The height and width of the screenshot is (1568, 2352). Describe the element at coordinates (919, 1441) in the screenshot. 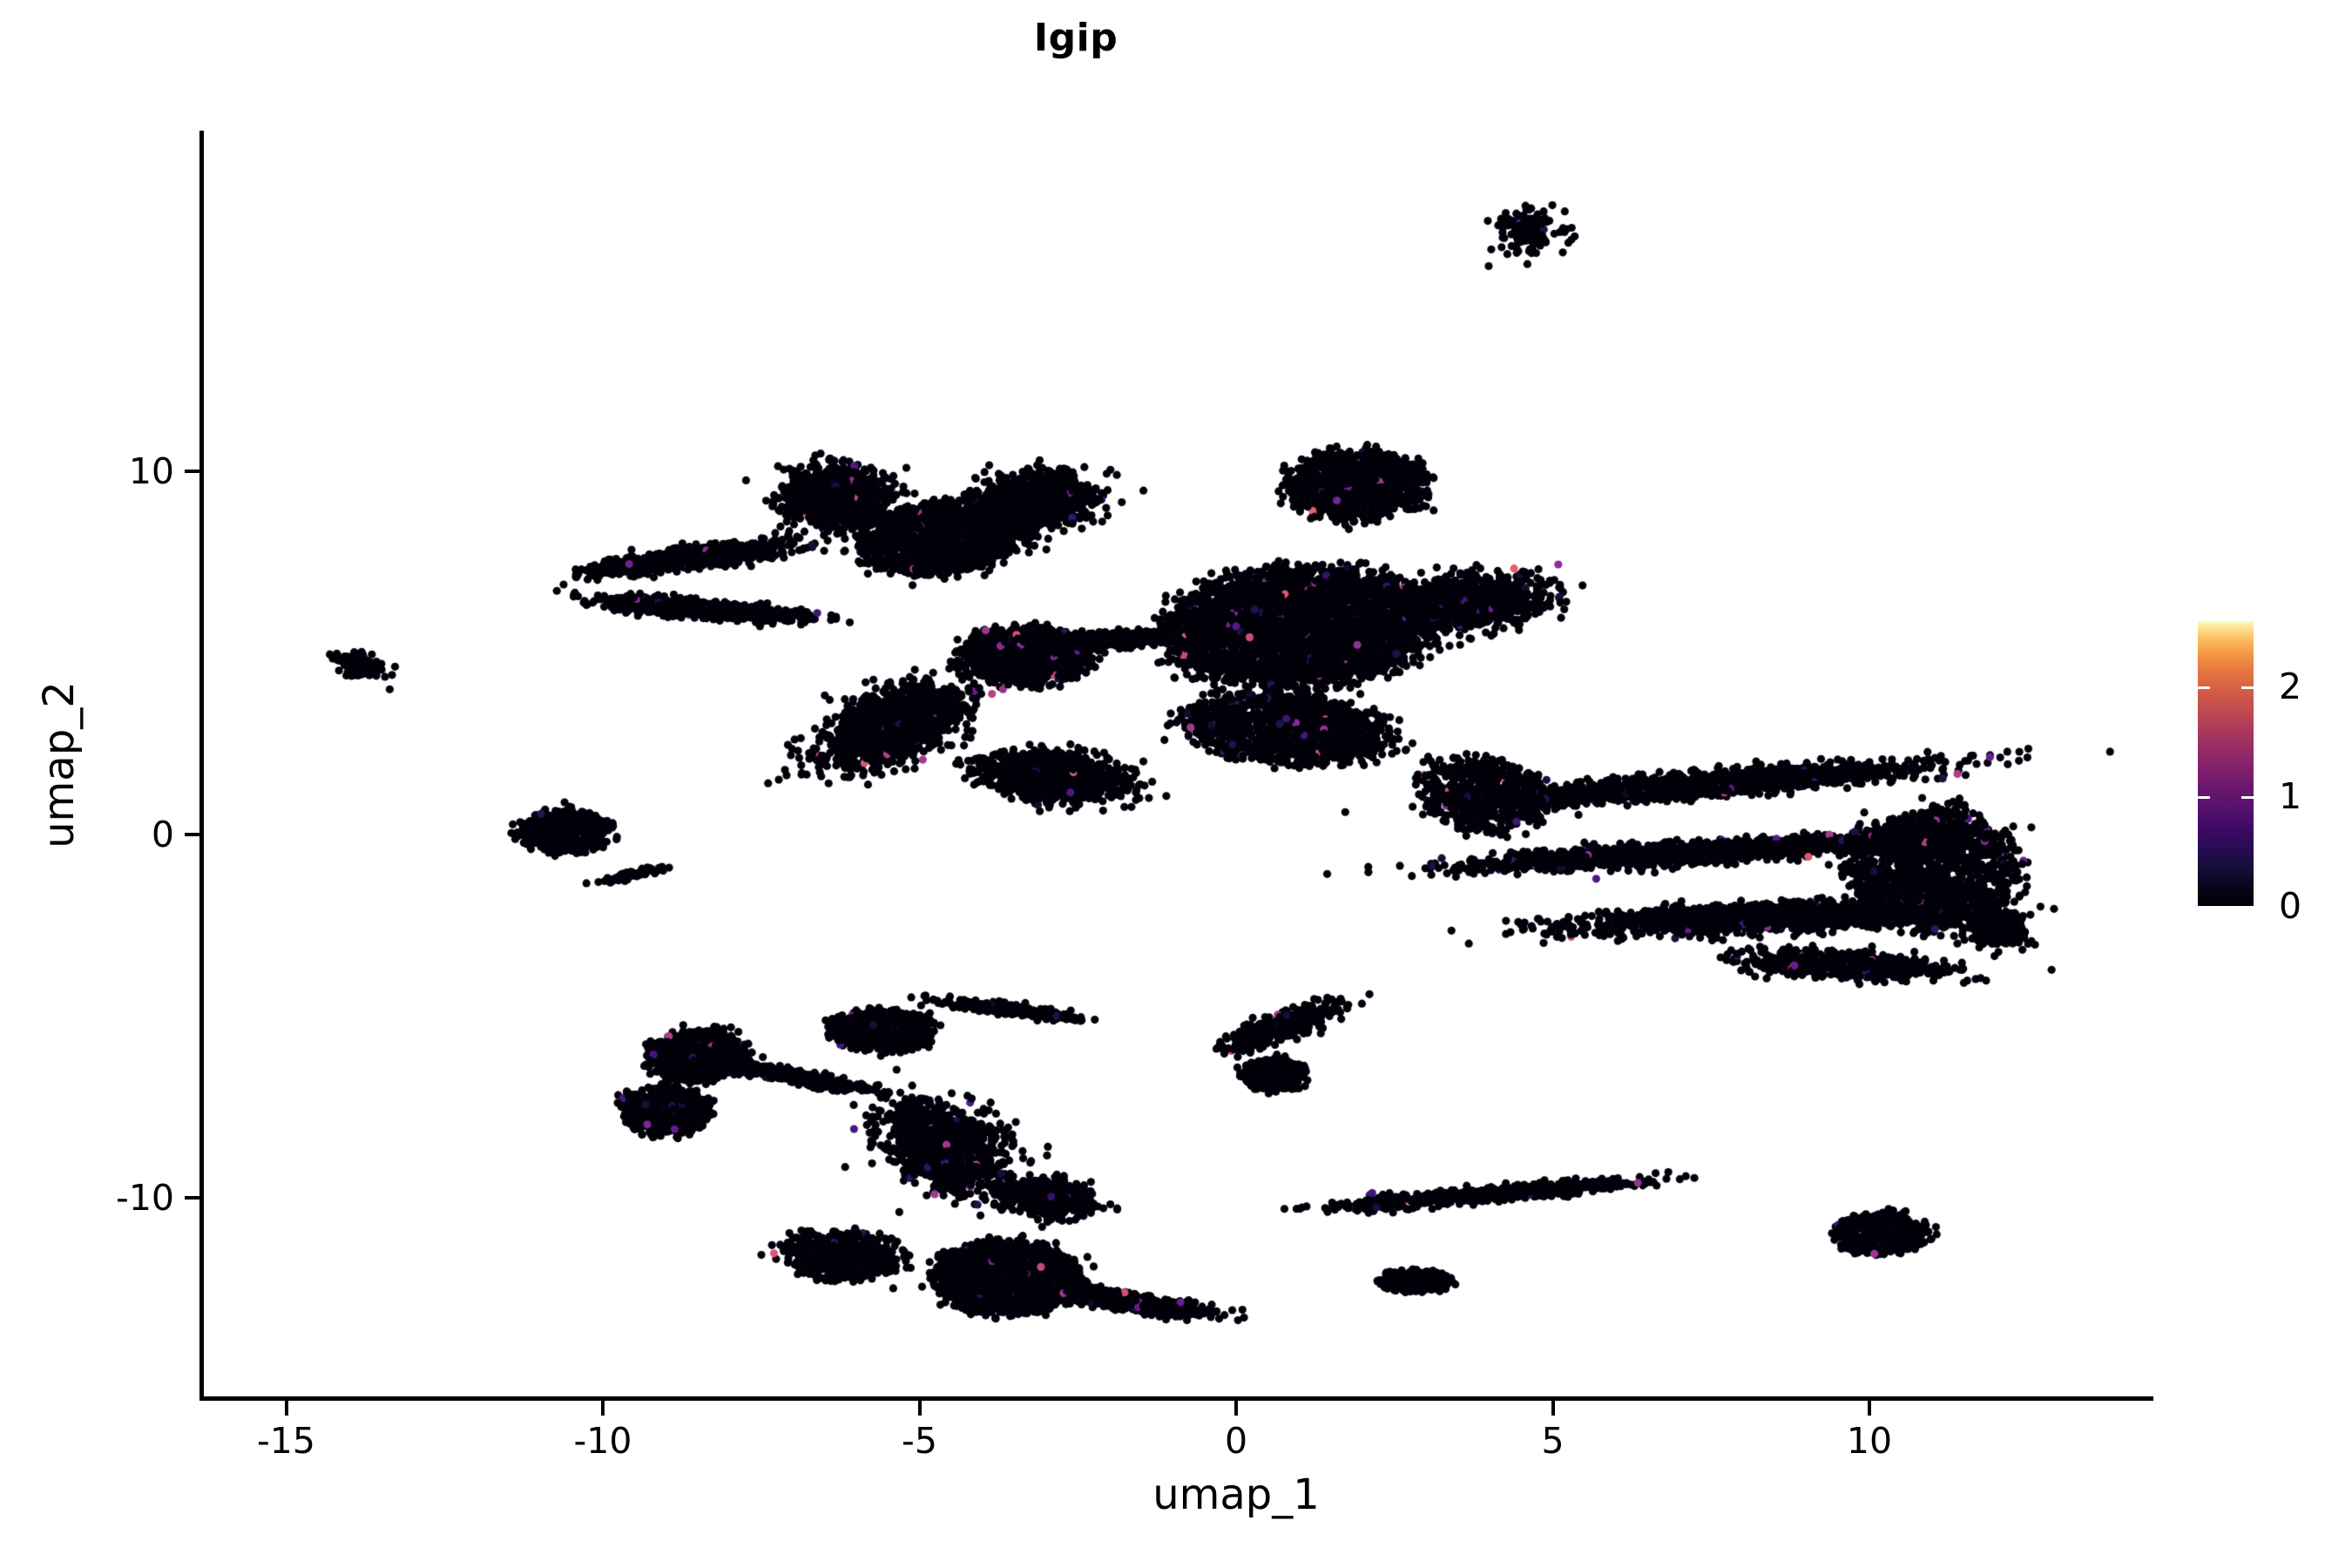

I see `x-tick-label: -5` at that location.